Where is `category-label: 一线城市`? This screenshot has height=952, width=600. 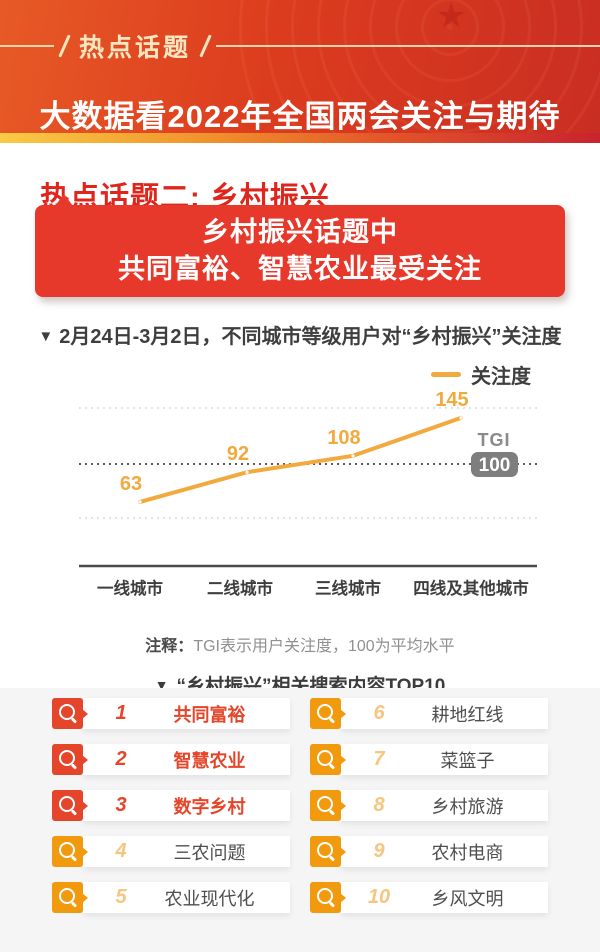
category-label: 一线城市 is located at coordinates (130, 588).